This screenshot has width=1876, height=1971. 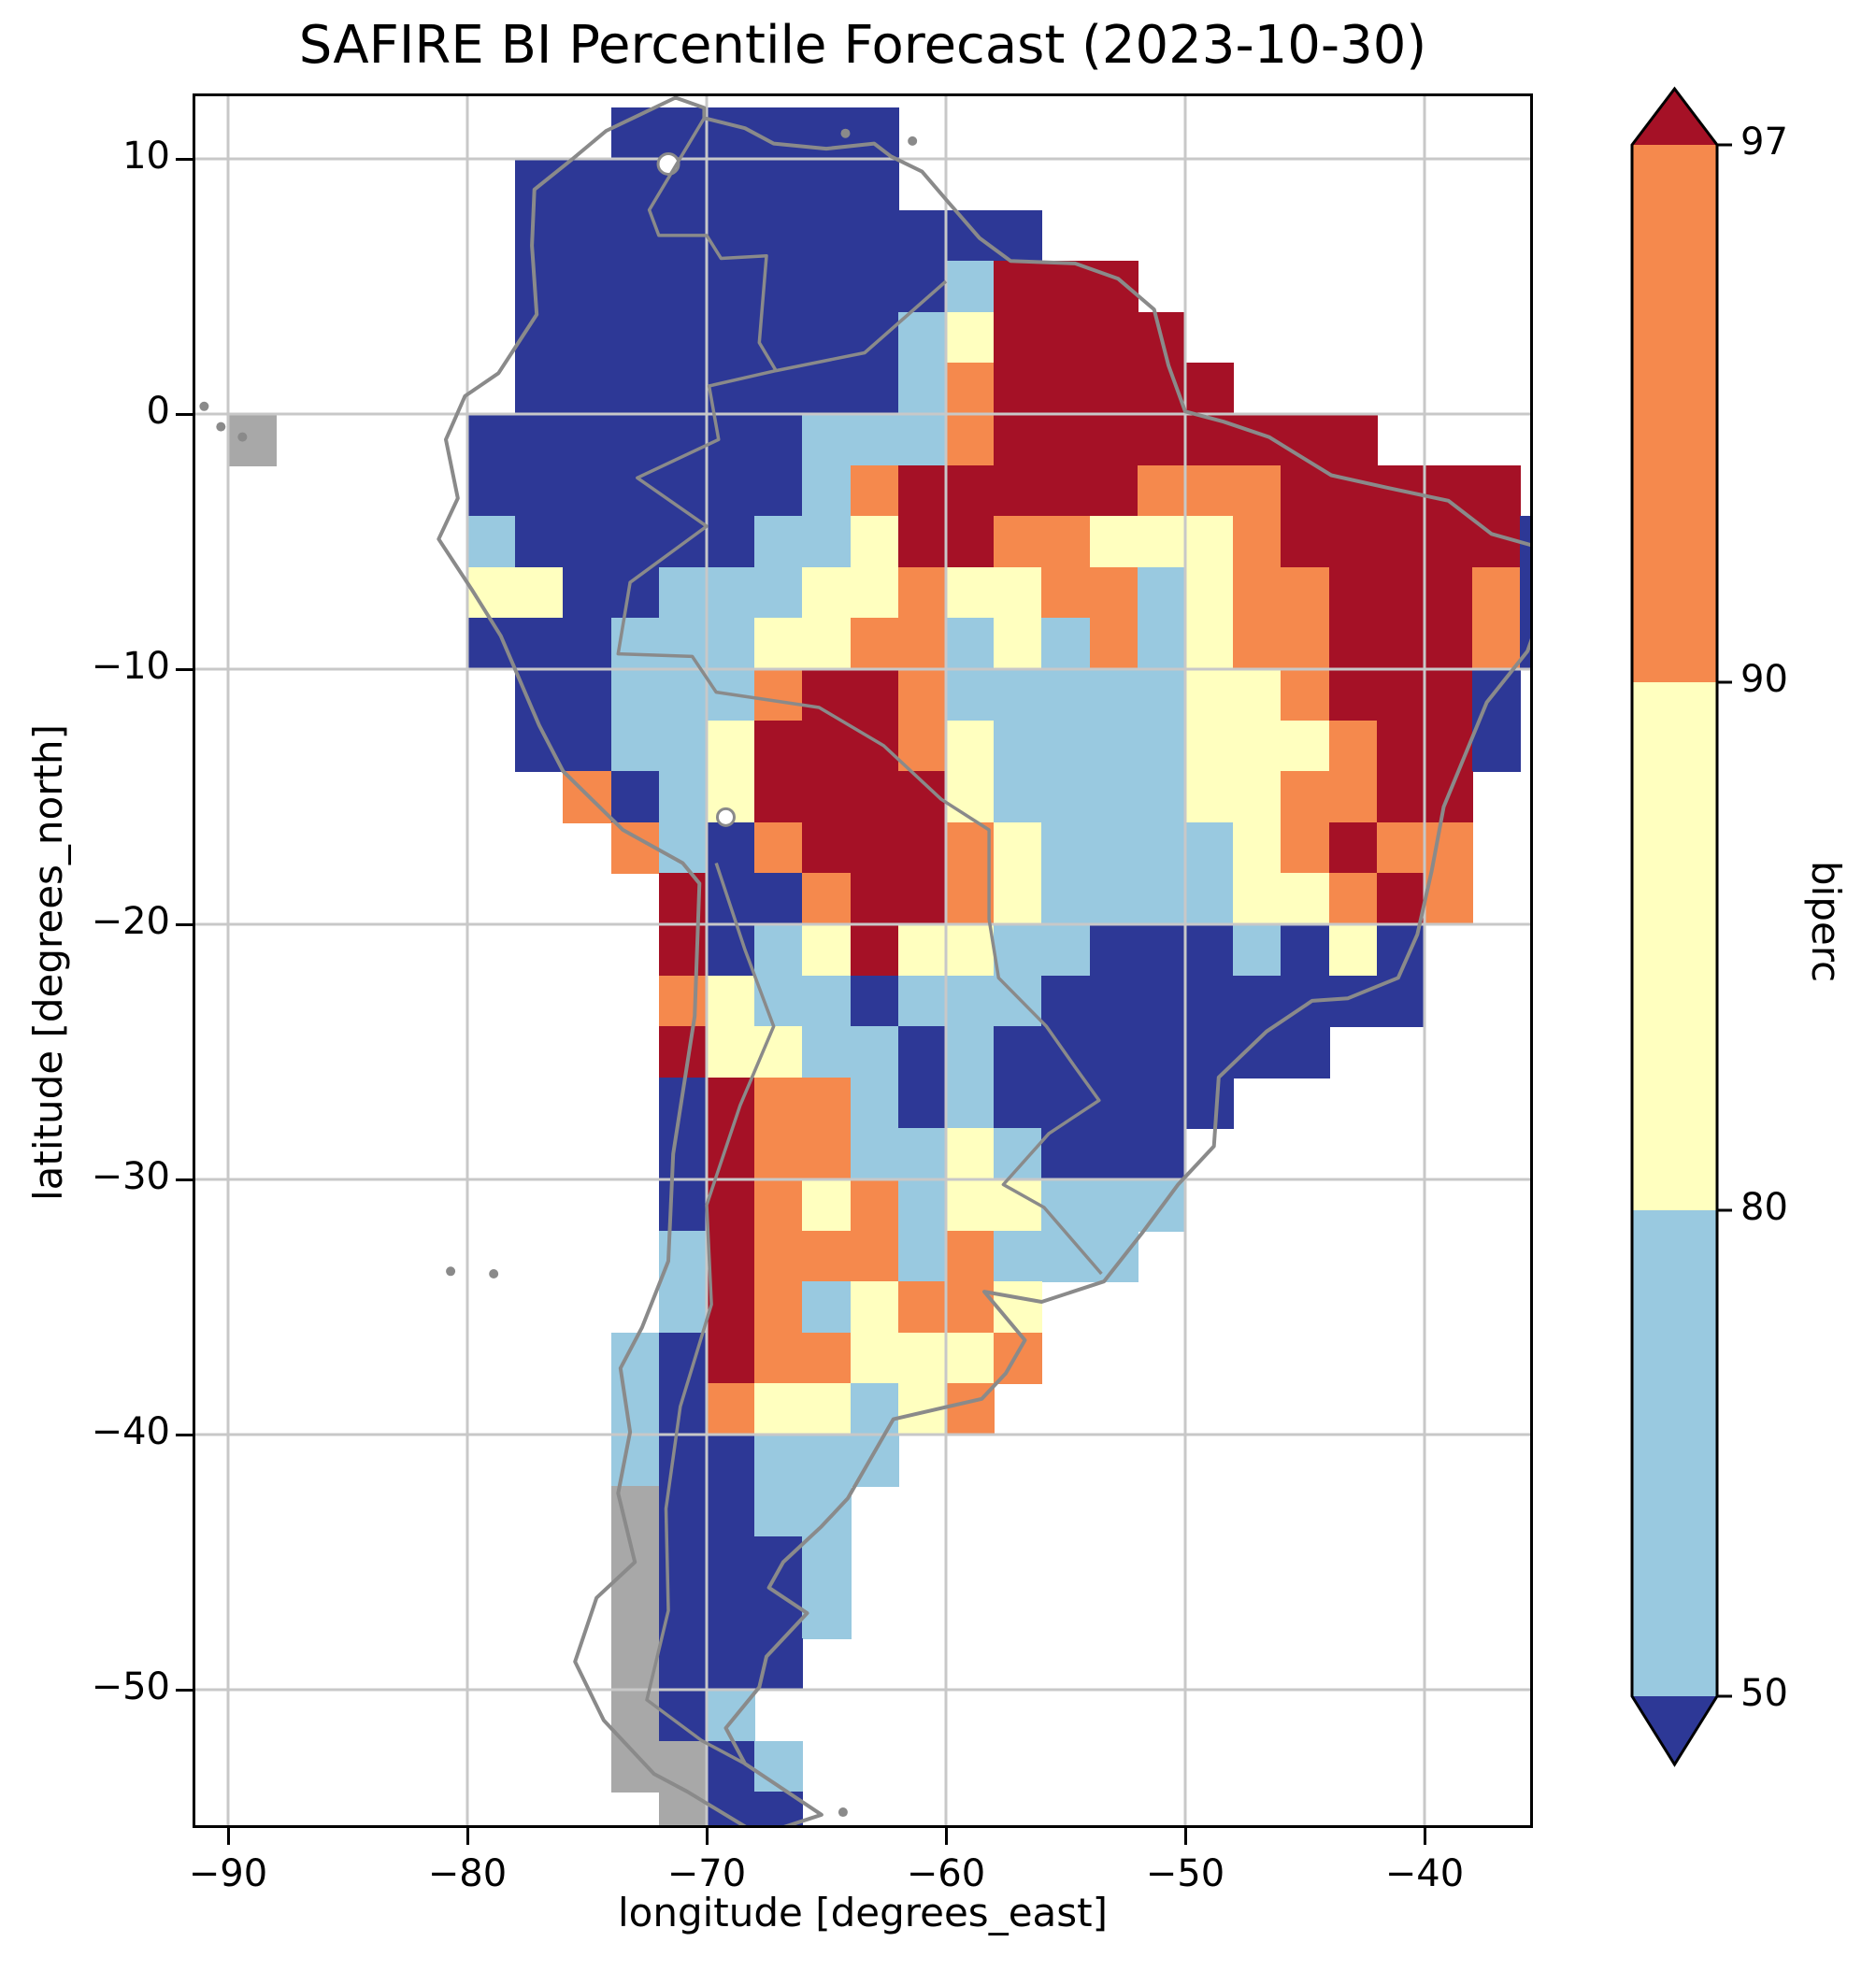 I want to click on country-border, so click(x=860, y=778).